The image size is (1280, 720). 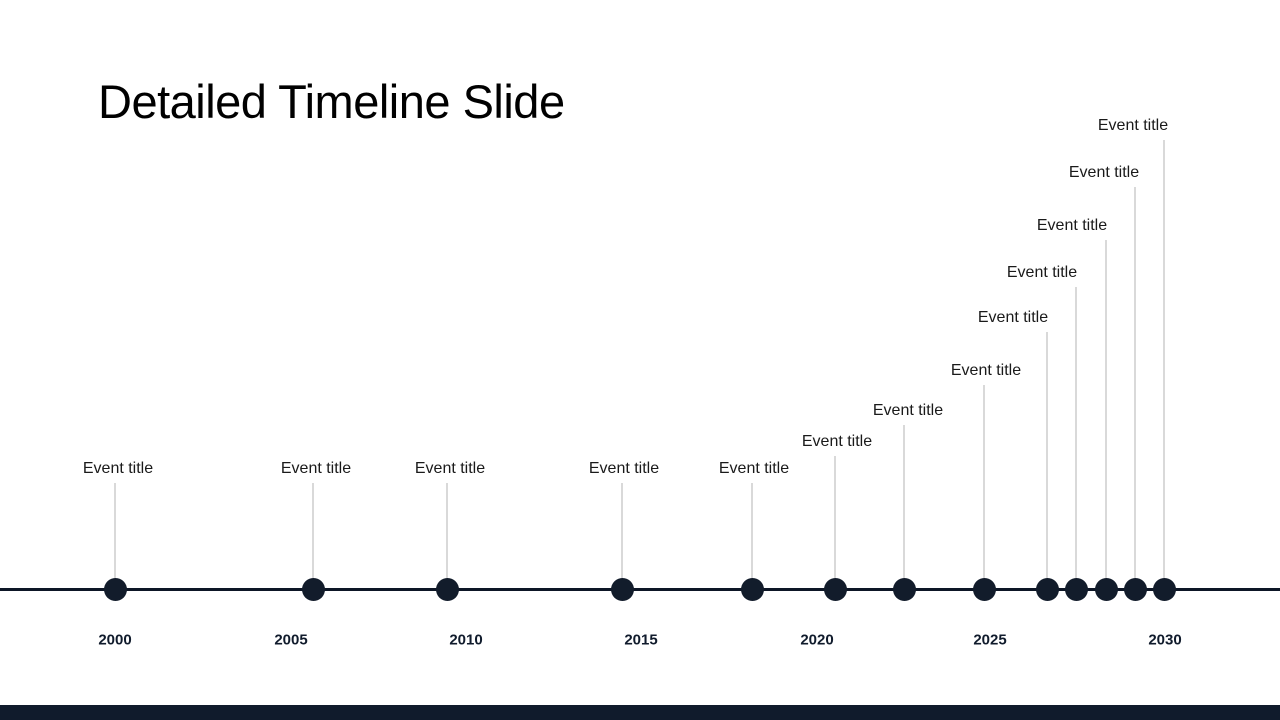 What do you see at coordinates (640, 712) in the screenshot?
I see `footer-accent-bar` at bounding box center [640, 712].